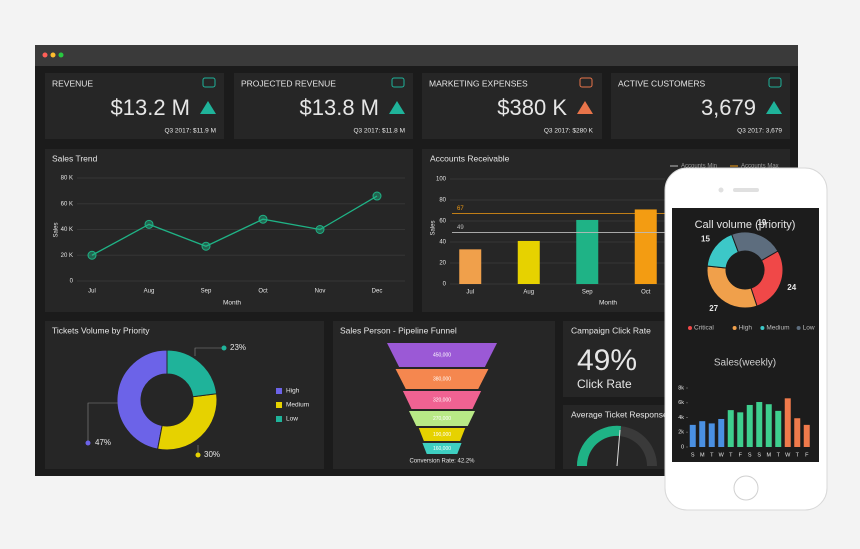 Image resolution: width=860 pixels, height=549 pixels. I want to click on phone-speaker, so click(746, 190).